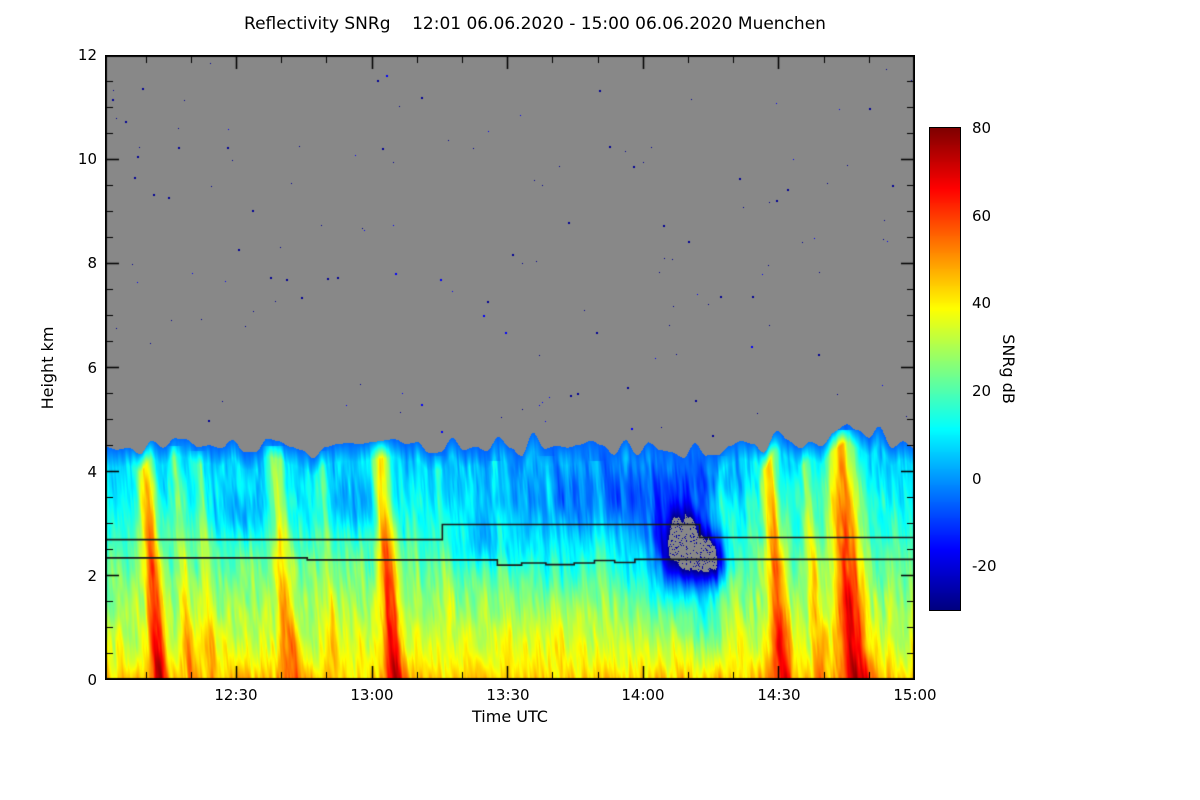  Describe the element at coordinates (982, 391) in the screenshot. I see `colorbar-tick-label: 20` at that location.